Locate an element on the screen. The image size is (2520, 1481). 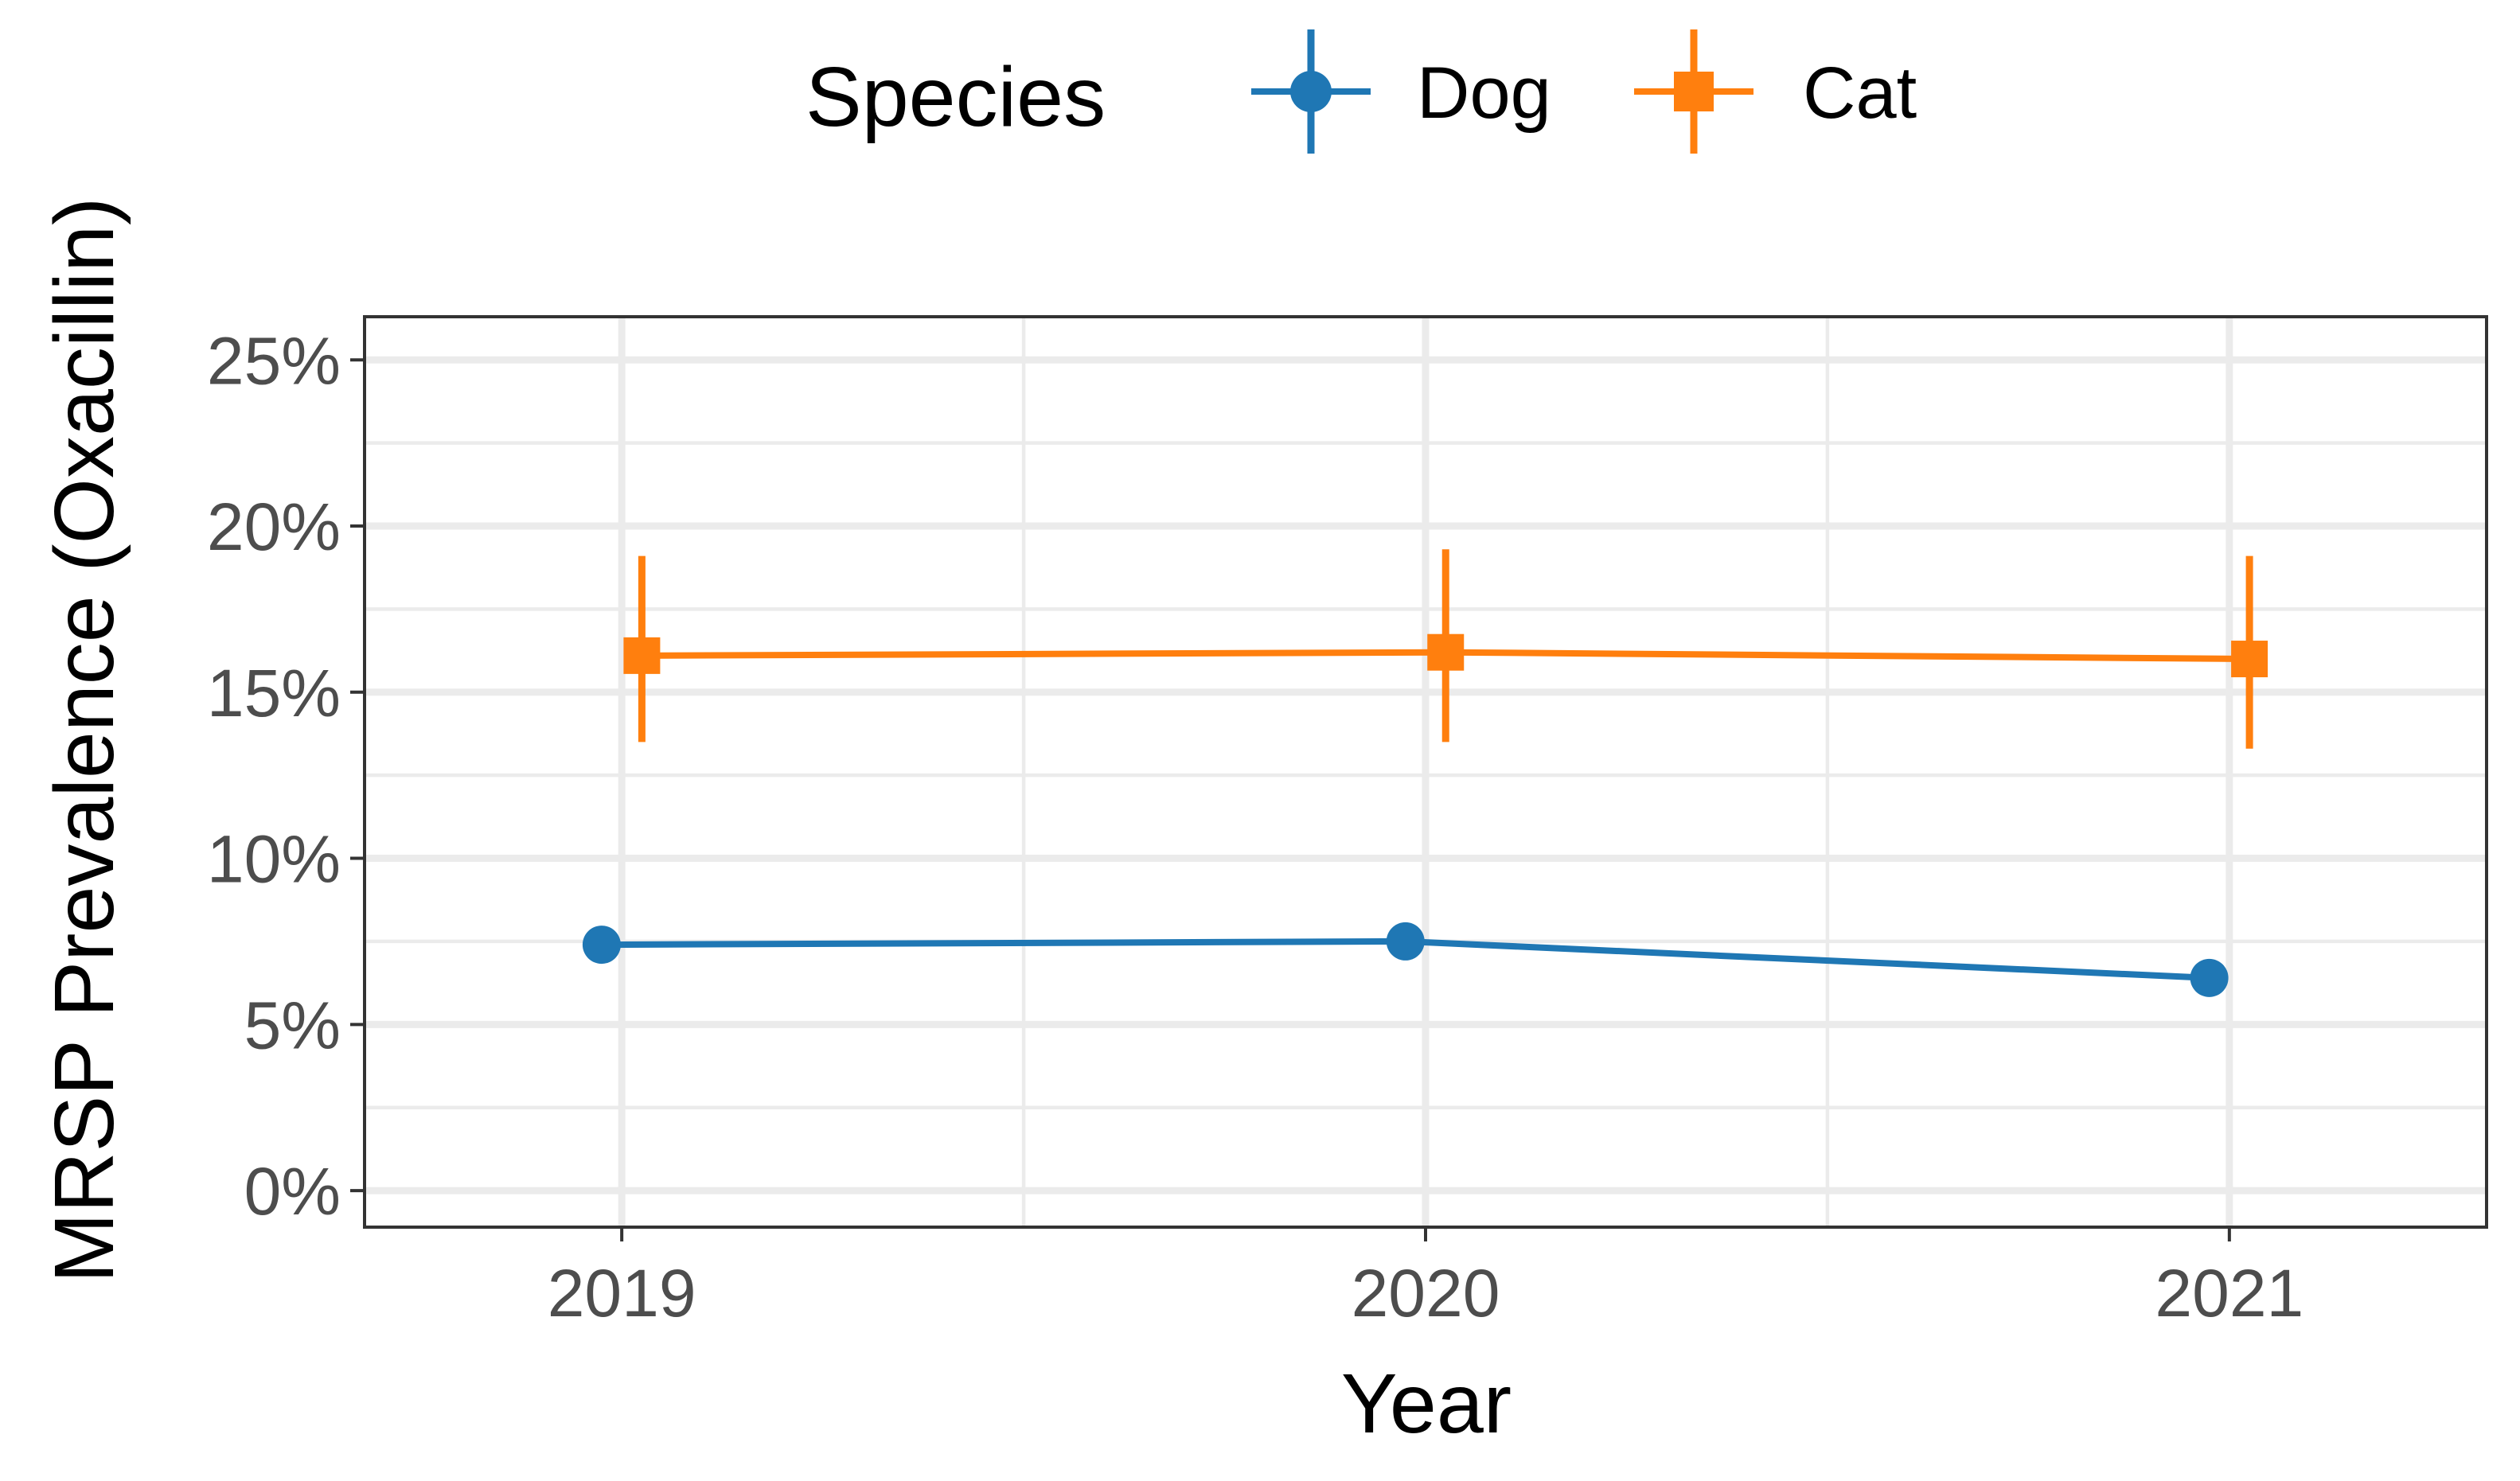
x-tick-label: 2021 is located at coordinates (2229, 1293).